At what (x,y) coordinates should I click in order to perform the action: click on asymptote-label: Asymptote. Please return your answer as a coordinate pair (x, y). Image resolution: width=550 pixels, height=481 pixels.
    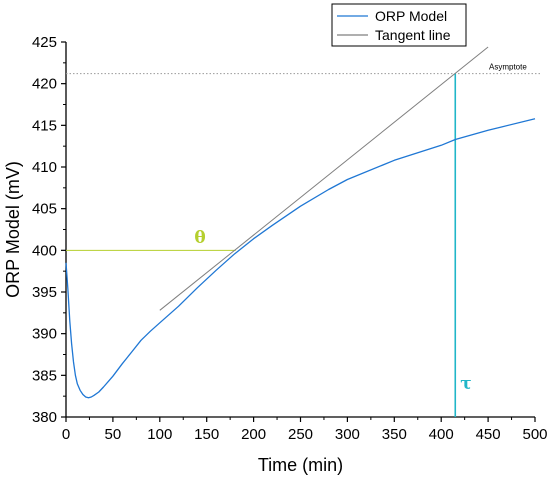
    Looking at the image, I should click on (508, 67).